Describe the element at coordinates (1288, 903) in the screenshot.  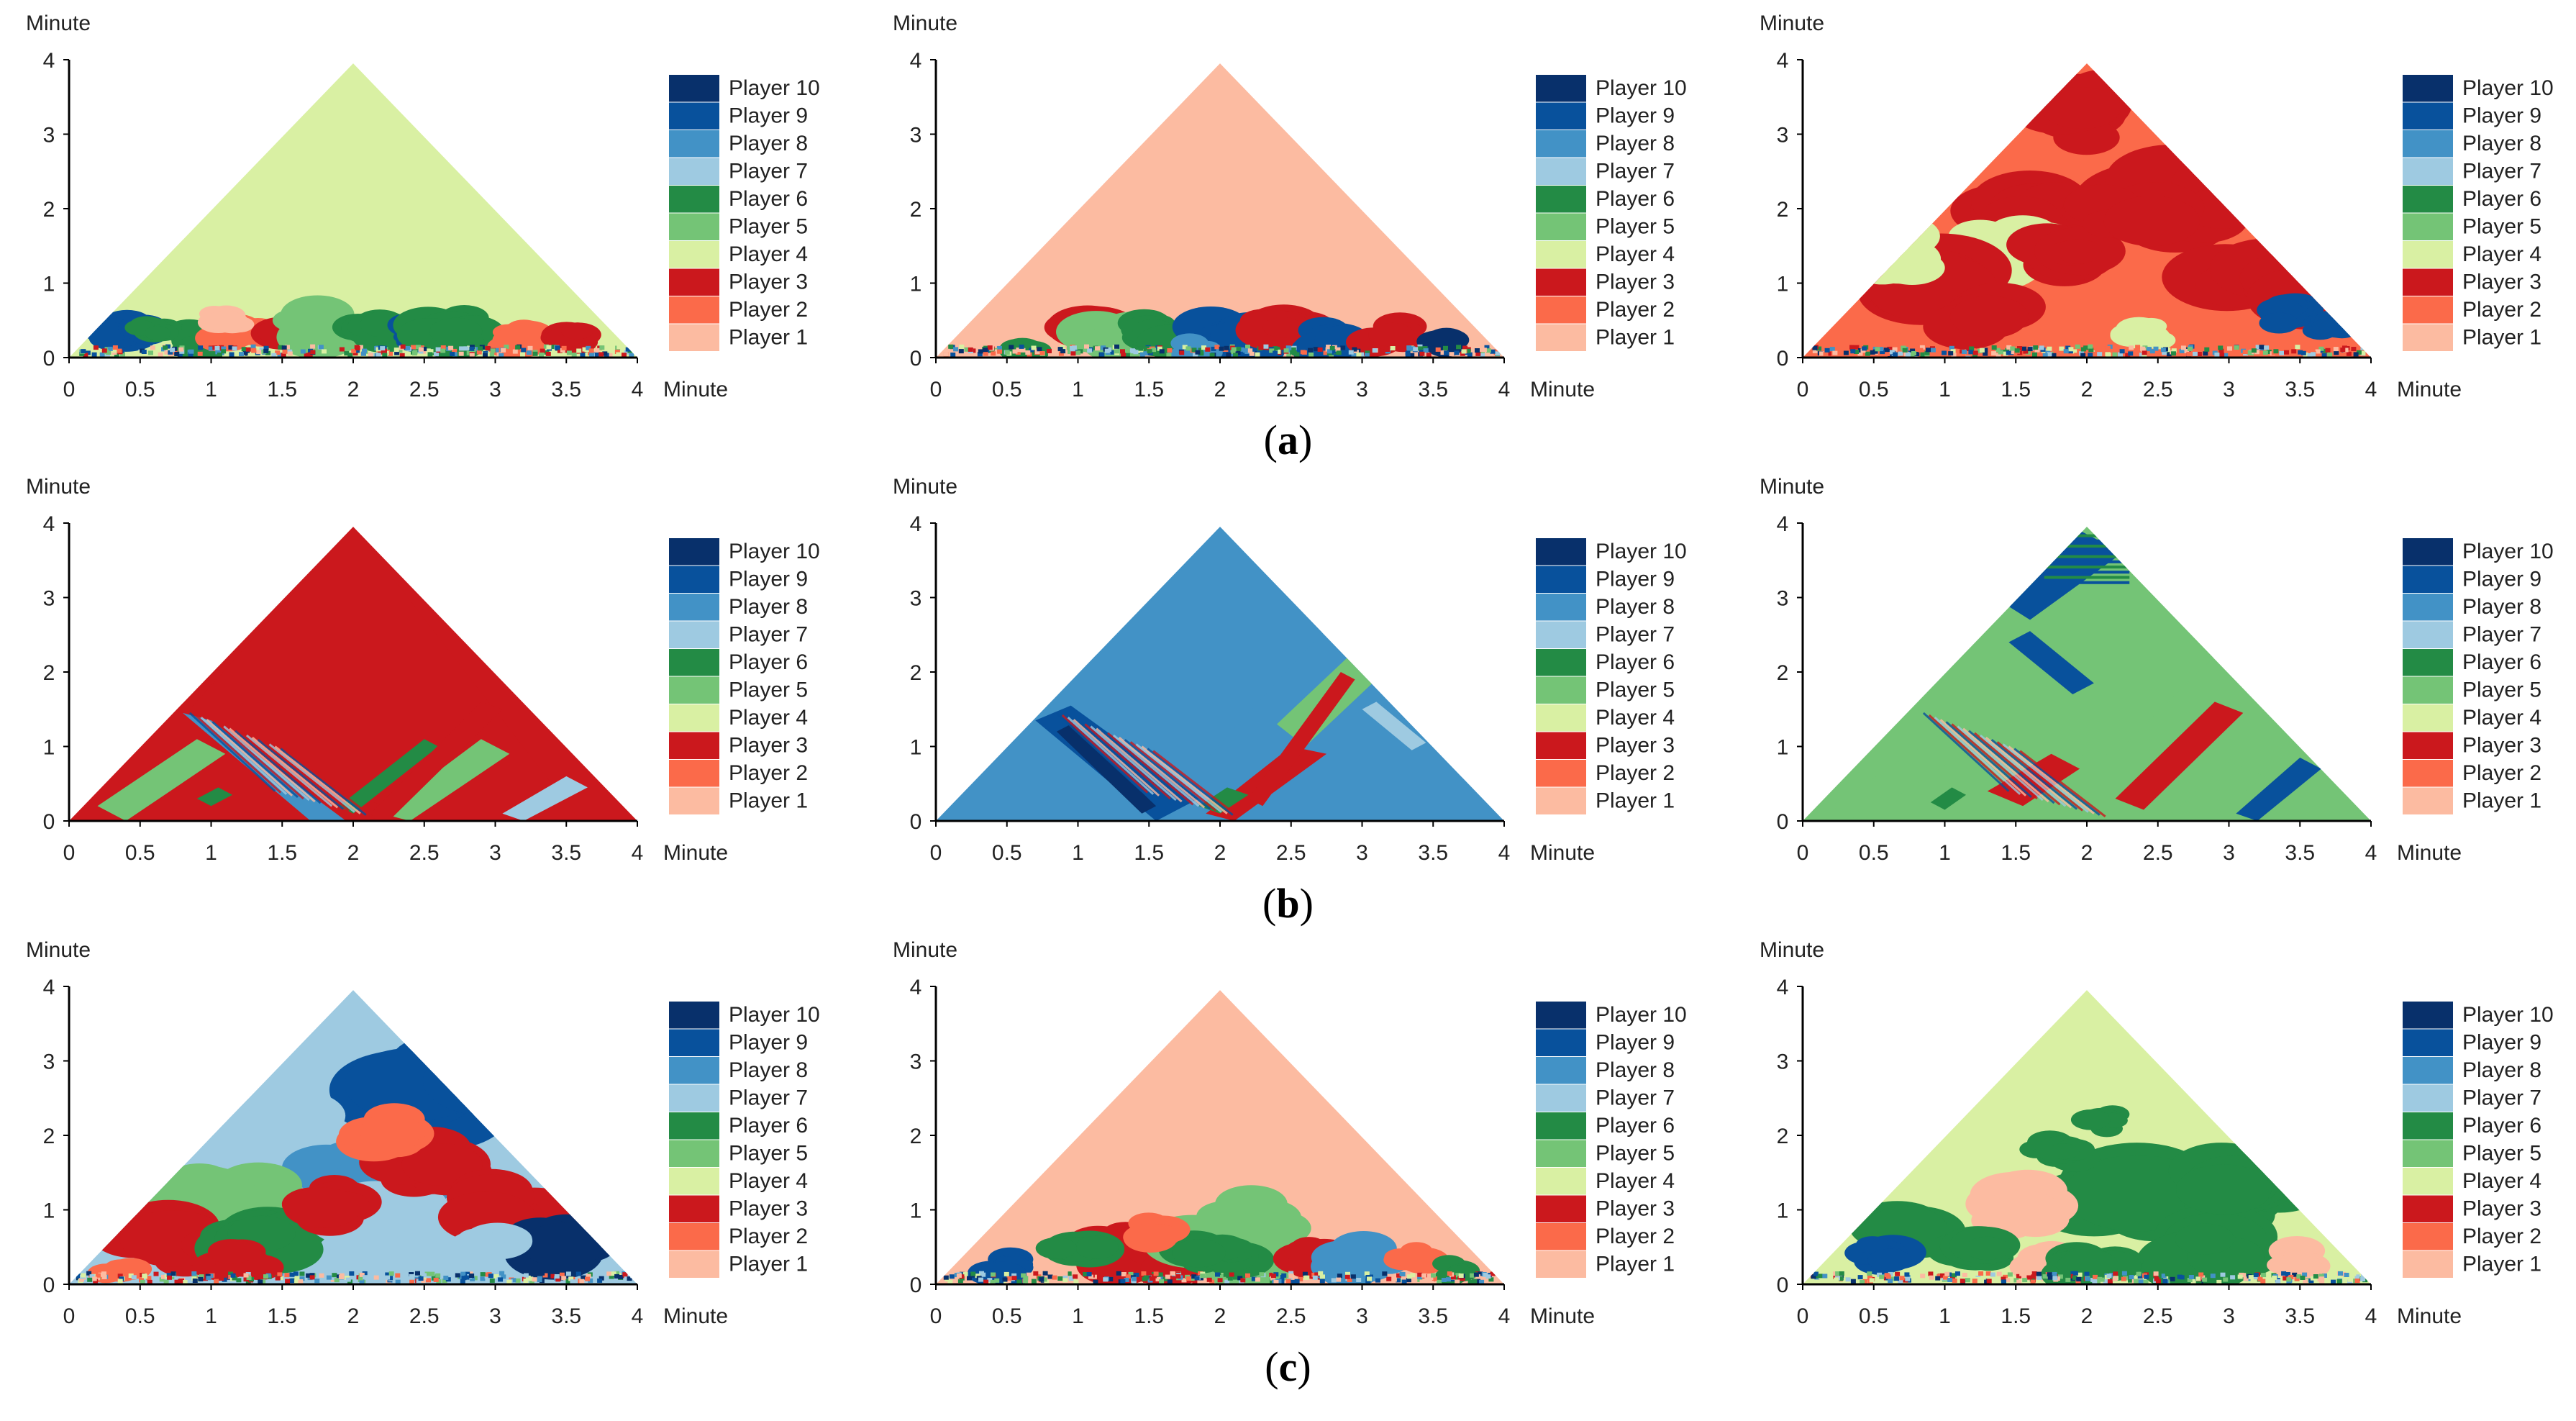
I see `row-caption-b: (b)` at that location.